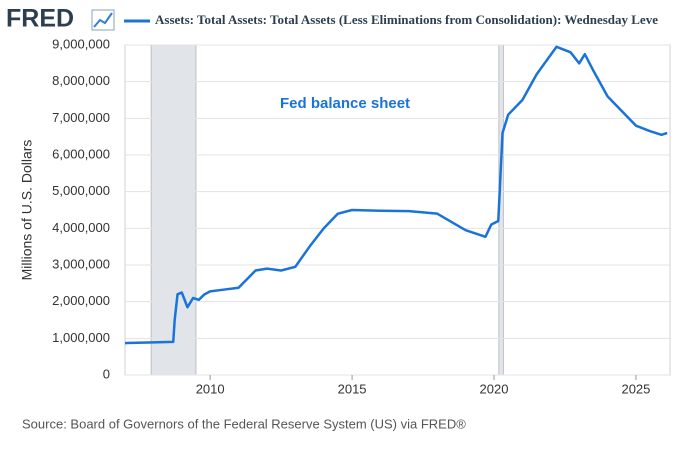 The image size is (690, 450). What do you see at coordinates (81, 117) in the screenshot?
I see `y-tick-label: 7,000,000` at bounding box center [81, 117].